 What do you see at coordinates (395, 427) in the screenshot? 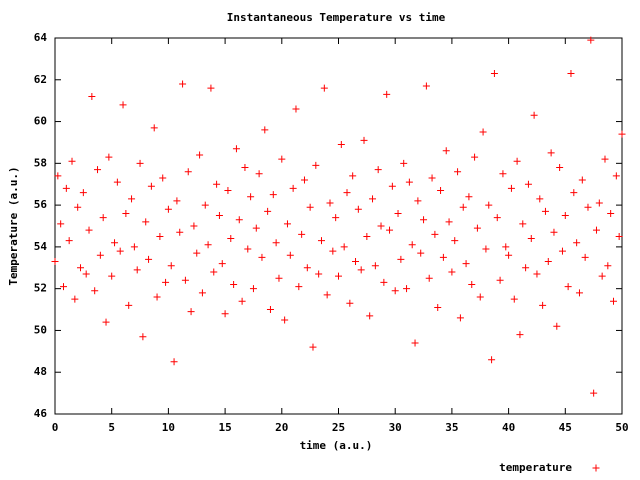
I see `x-tick-label: 30` at bounding box center [395, 427].